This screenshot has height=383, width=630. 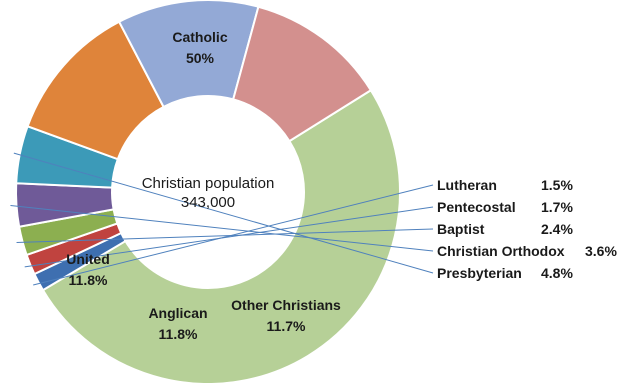 What do you see at coordinates (88, 259) in the screenshot?
I see `slice-label-name: United` at bounding box center [88, 259].